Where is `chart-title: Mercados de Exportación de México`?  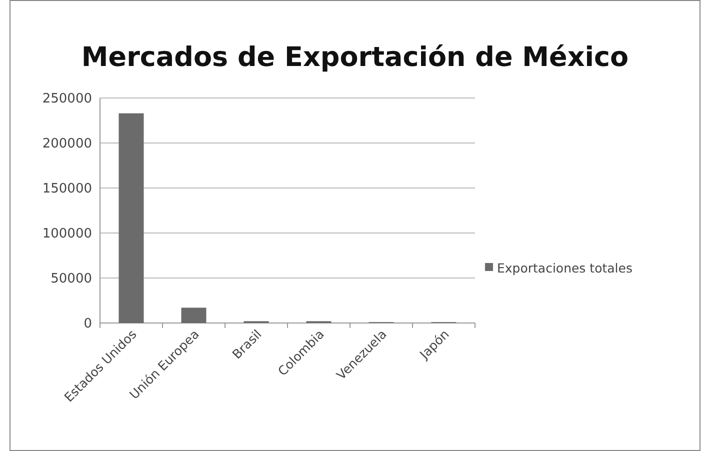 chart-title: Mercados de Exportación de México is located at coordinates (355, 57).